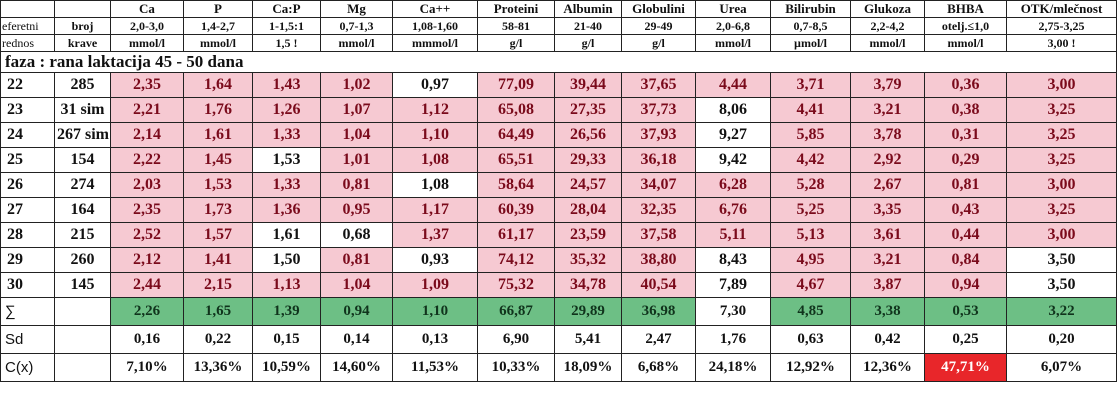  Describe the element at coordinates (810, 9) in the screenshot. I see `header-cell: Bilirubin` at that location.